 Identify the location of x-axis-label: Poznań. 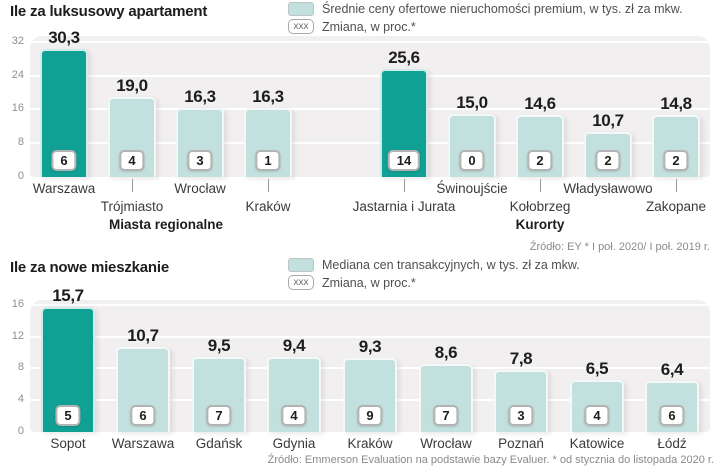
(521, 443).